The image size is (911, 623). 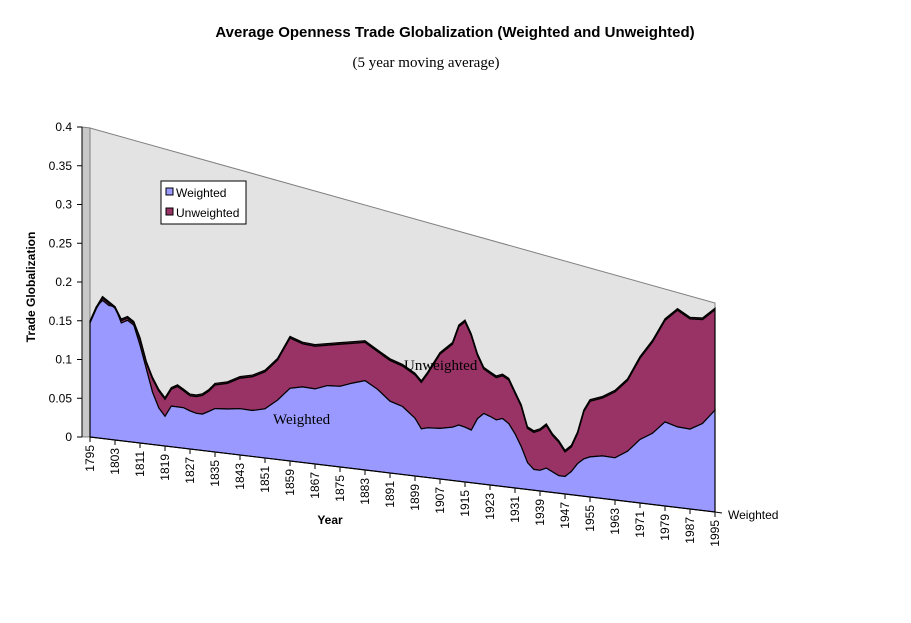 I want to click on side-wall, so click(x=86, y=282).